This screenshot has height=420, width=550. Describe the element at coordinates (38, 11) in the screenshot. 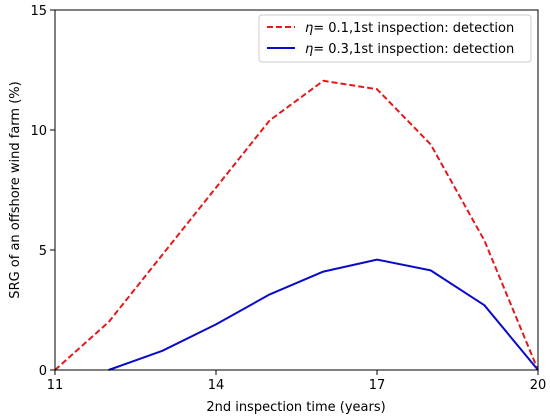

I see `y-tick-label-15: 15` at that location.